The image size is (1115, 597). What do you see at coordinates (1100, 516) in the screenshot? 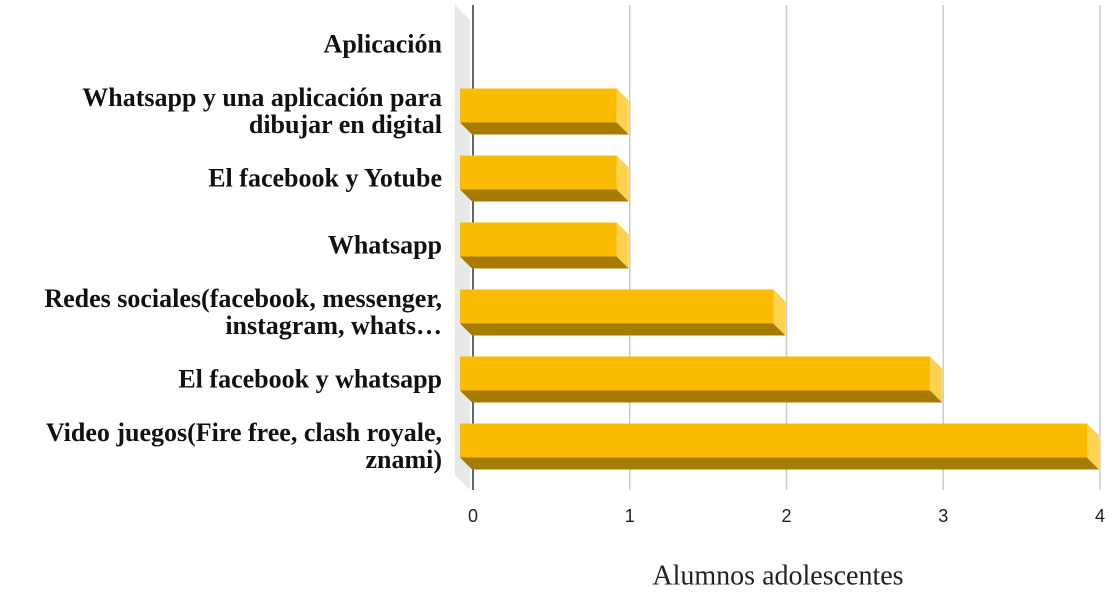
I see `x-tick-label: 4` at bounding box center [1100, 516].